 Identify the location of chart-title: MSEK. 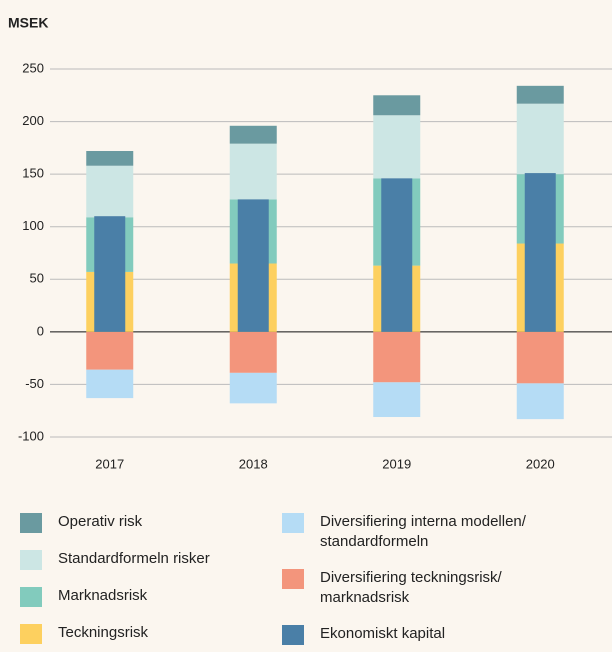
(28, 23).